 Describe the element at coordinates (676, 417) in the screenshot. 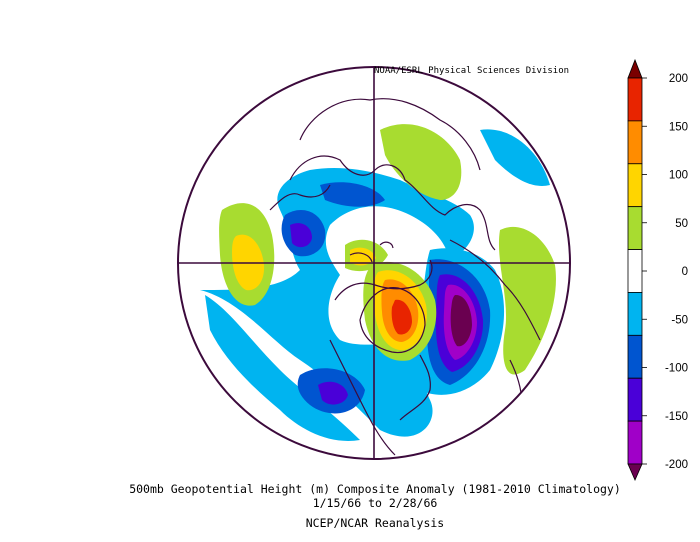

I see `colorbar-tick-label: -150` at that location.